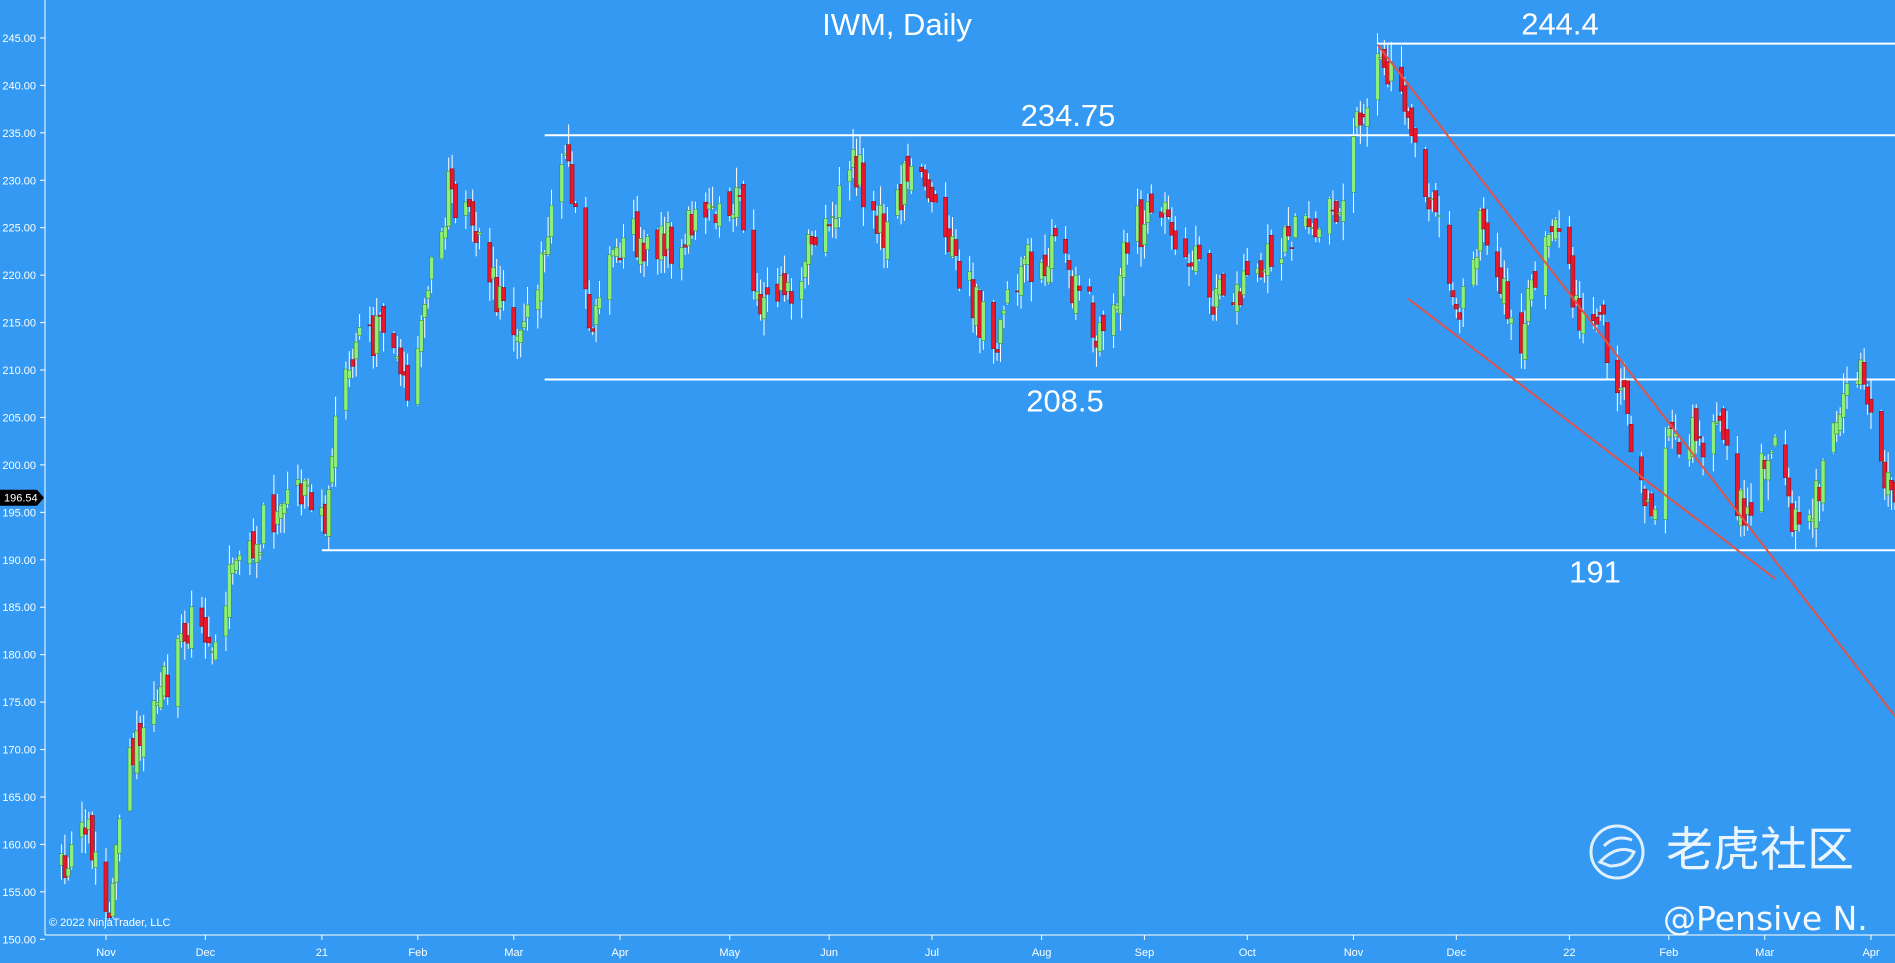 The image size is (1895, 963). Describe the element at coordinates (19, 513) in the screenshot. I see `y-tick-label: 195.00` at that location.